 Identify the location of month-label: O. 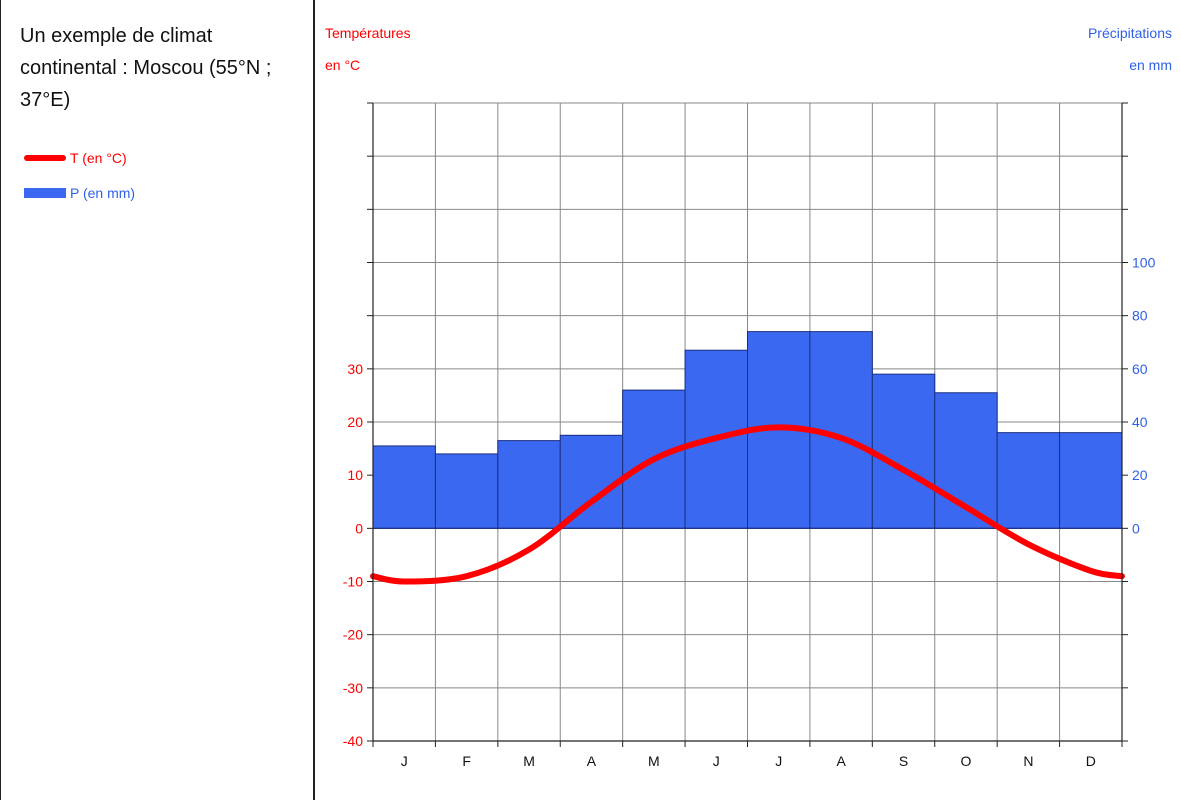
(966, 761).